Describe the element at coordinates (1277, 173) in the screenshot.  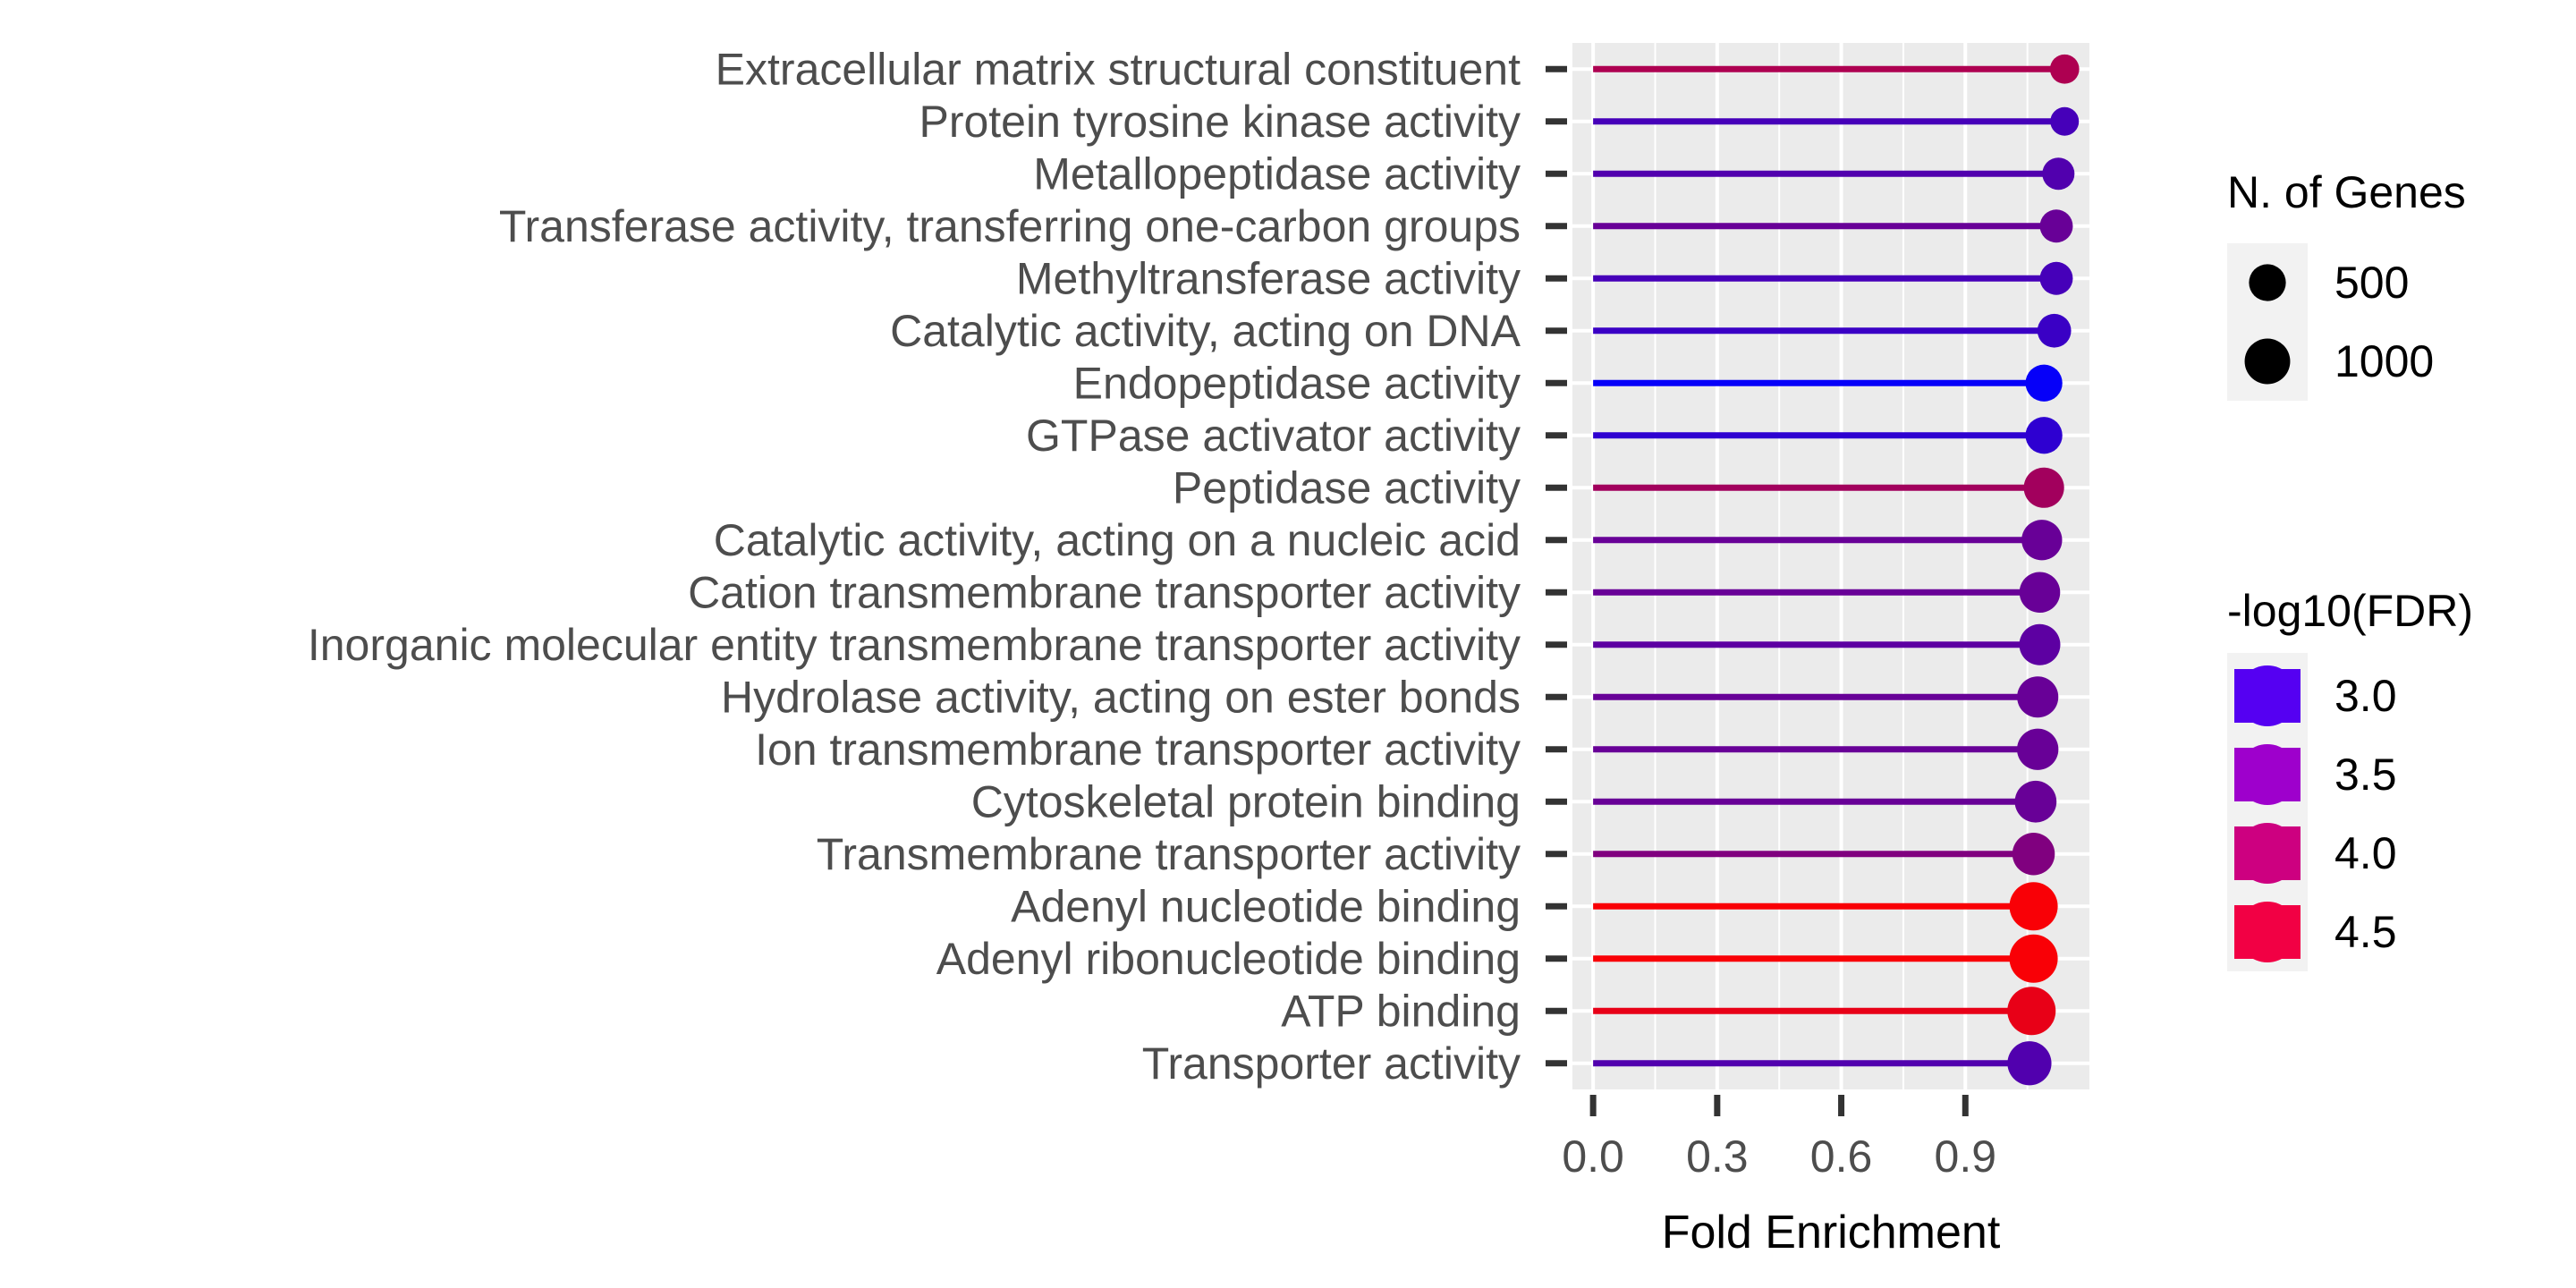
I see `category-label-2: Metallopeptidase activity` at that location.